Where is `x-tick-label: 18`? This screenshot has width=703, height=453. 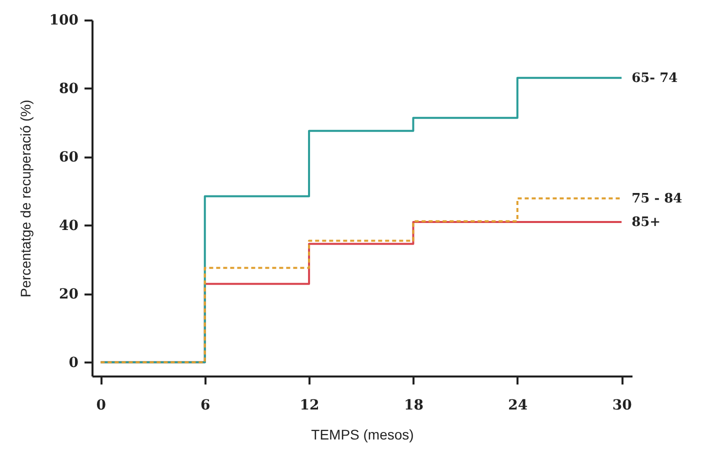 x-tick-label: 18 is located at coordinates (414, 406).